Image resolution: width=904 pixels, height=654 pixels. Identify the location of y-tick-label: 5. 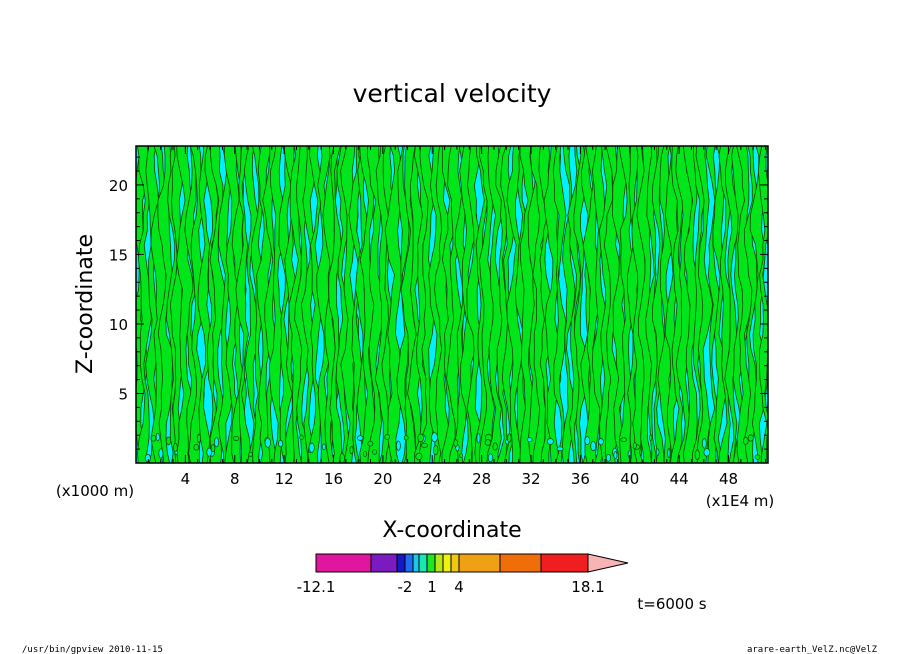
(123, 394).